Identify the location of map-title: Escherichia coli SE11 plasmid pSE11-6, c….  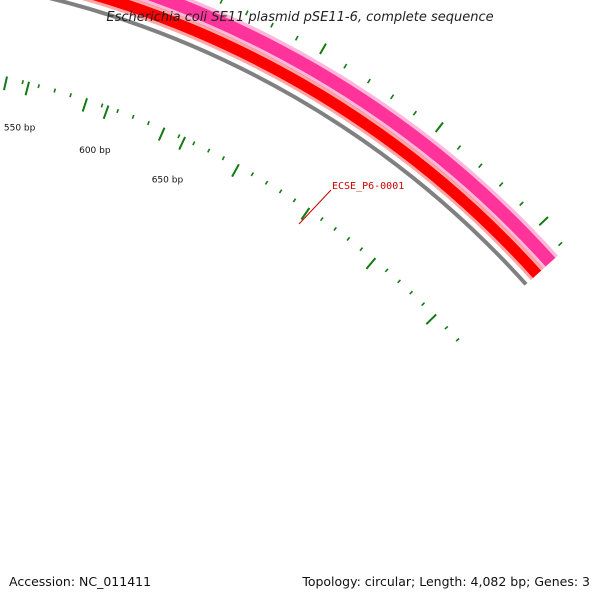
(300, 17).